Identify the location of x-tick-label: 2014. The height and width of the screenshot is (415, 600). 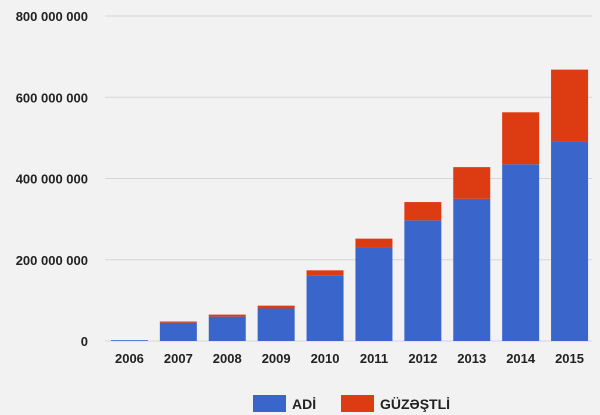
(521, 358).